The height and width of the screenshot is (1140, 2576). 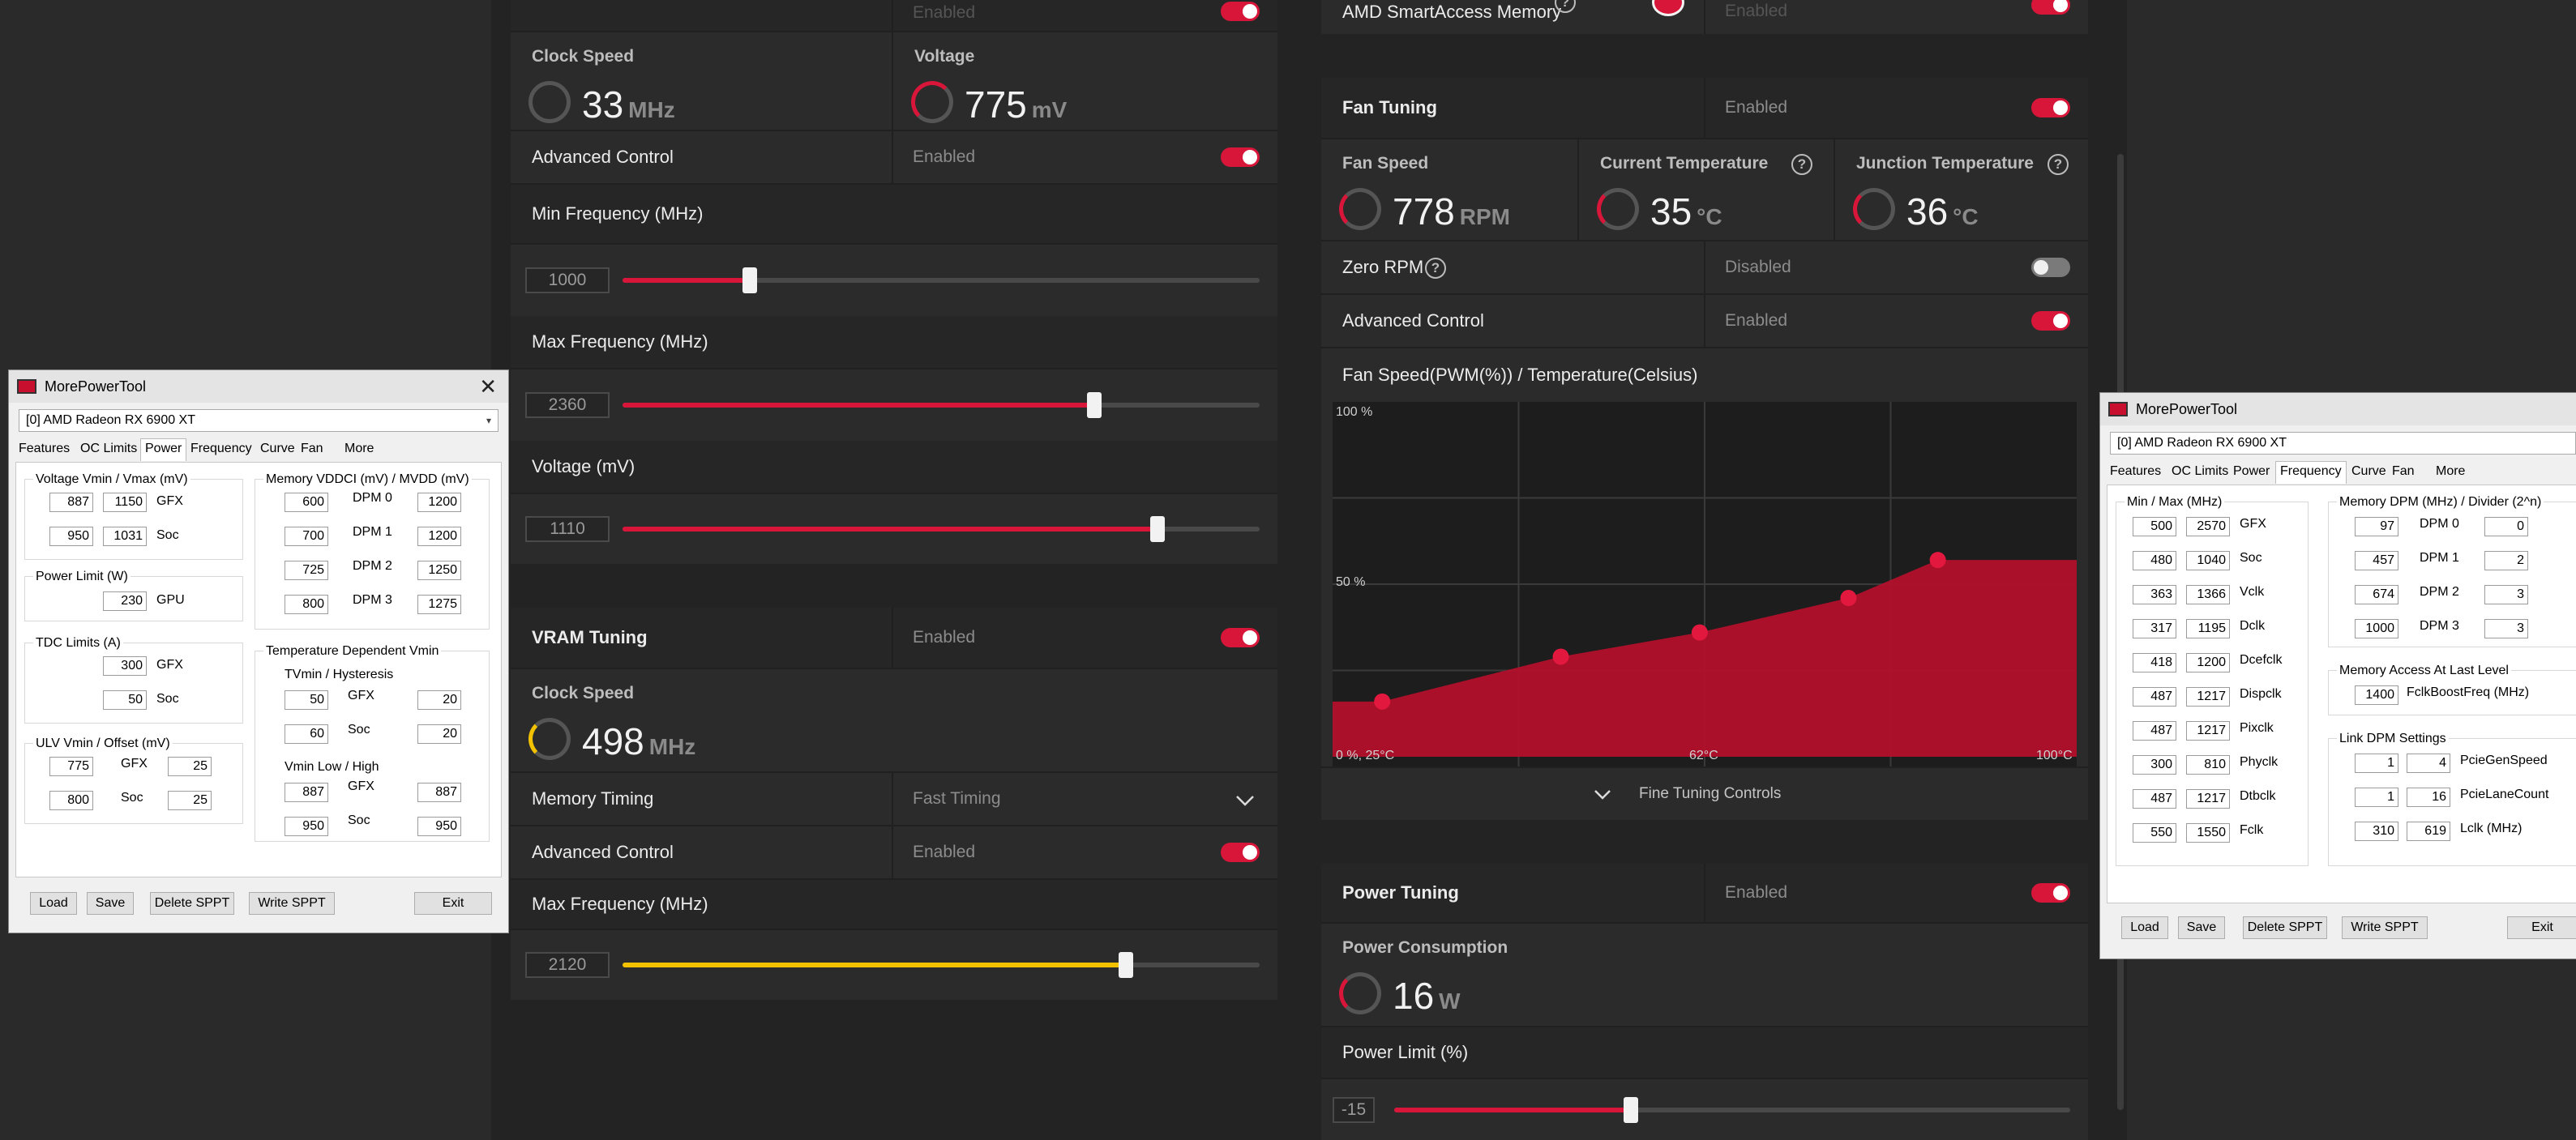 I want to click on vmin-high-gfx-input: 887, so click(x=439, y=792).